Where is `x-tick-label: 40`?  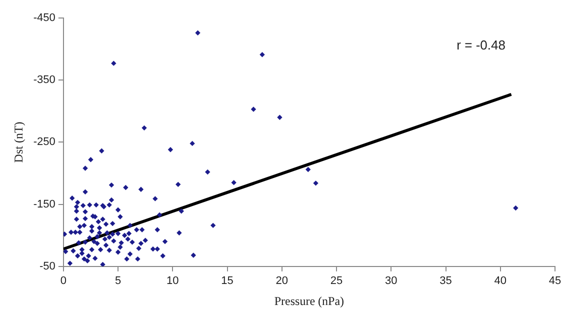
x-tick-label: 40 is located at coordinates (500, 281).